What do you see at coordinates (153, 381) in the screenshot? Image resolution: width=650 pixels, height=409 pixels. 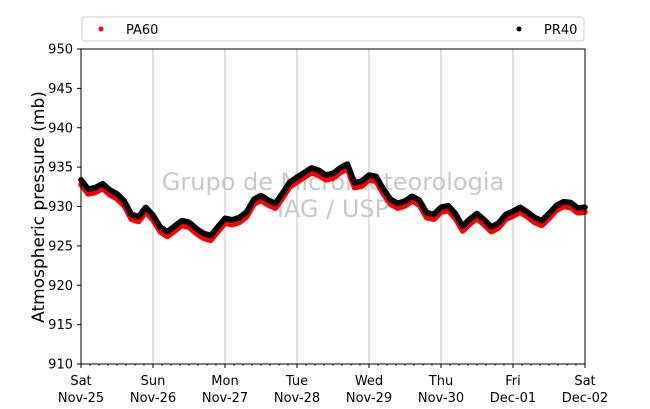 I see `x-tick-label-day: Sun` at bounding box center [153, 381].